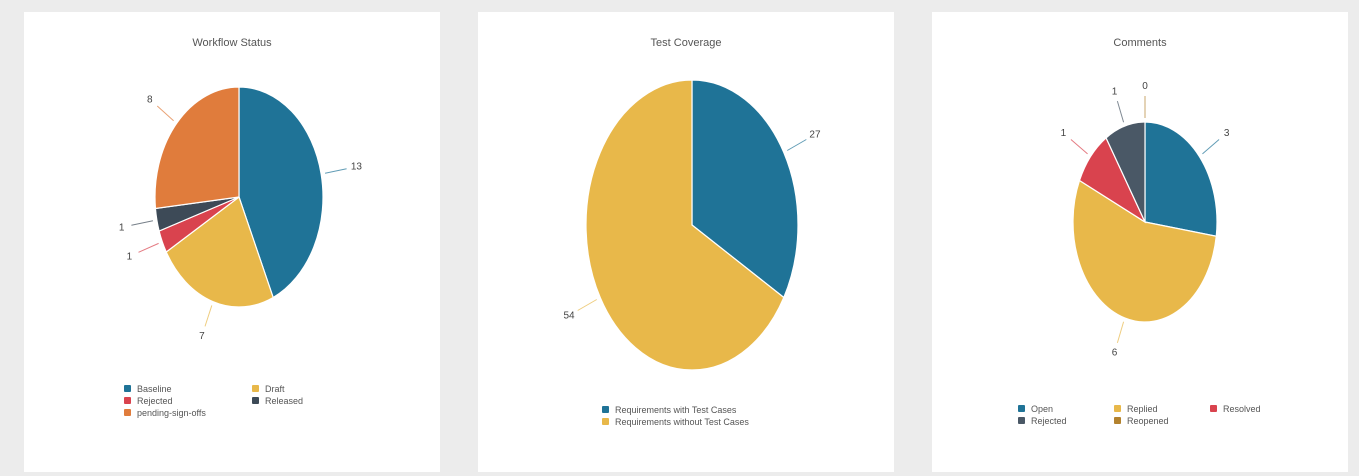 This screenshot has width=1359, height=476. What do you see at coordinates (219, 252) in the screenshot?
I see `pie-slice-draft` at bounding box center [219, 252].